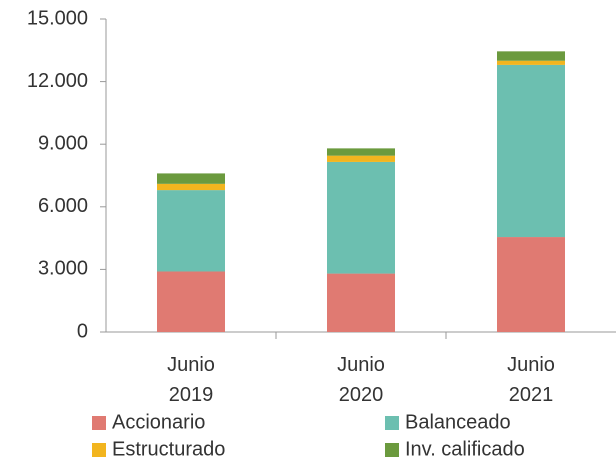 This screenshot has height=468, width=616. What do you see at coordinates (63, 206) in the screenshot?
I see `y-tick-label: 6.000` at bounding box center [63, 206].